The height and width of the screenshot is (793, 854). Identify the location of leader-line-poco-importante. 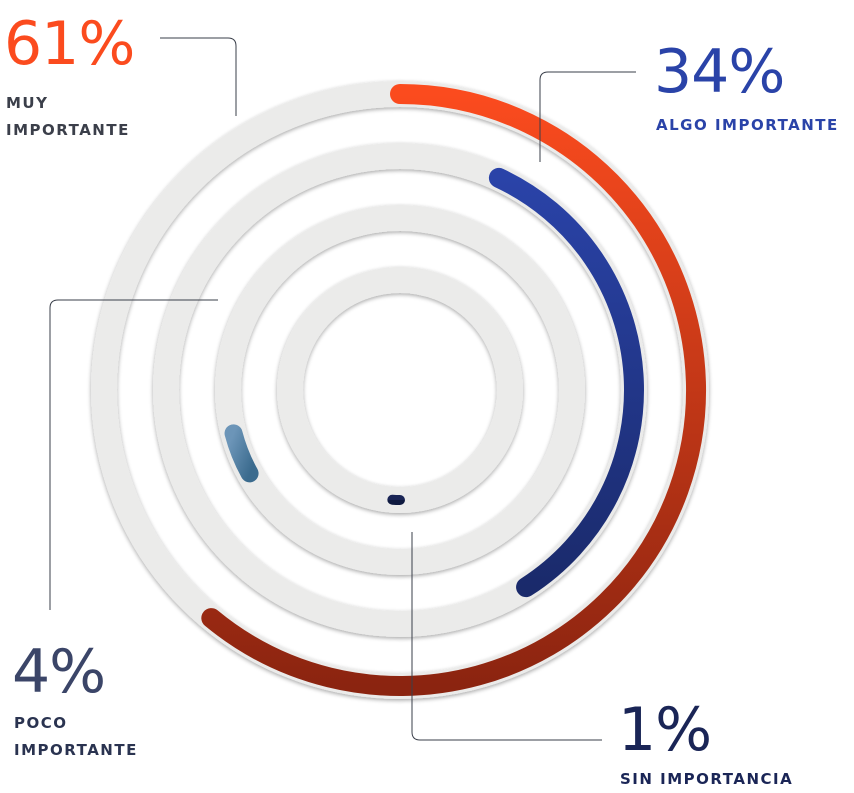
(134, 455).